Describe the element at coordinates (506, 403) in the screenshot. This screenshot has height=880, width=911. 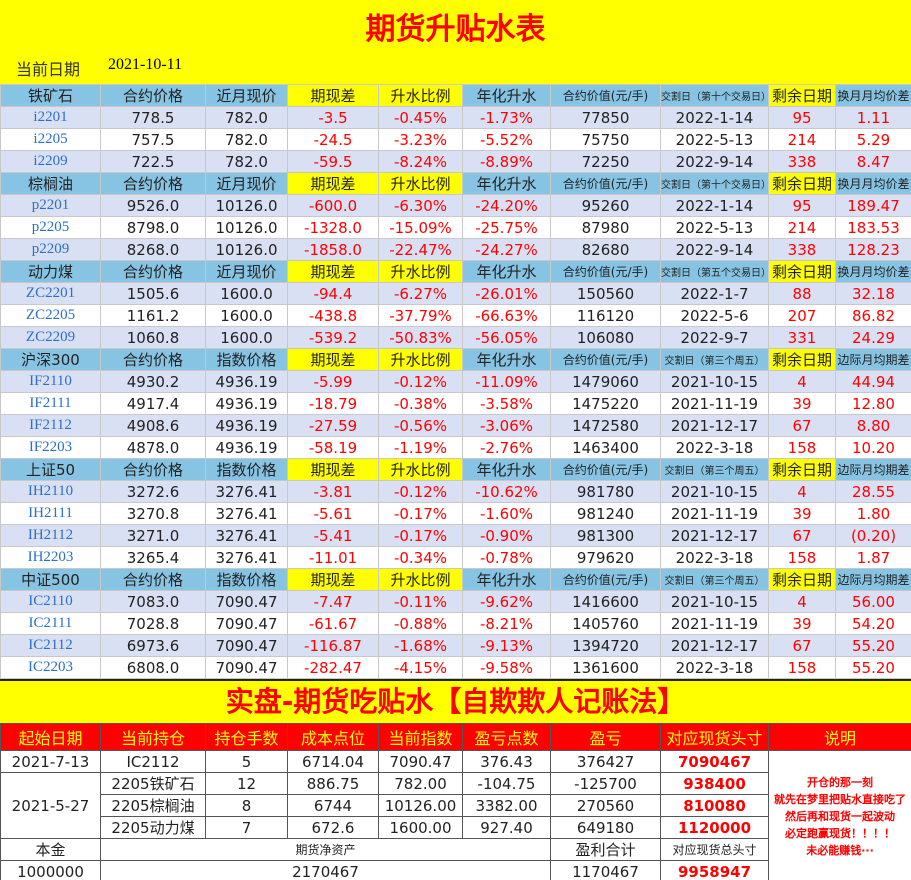
I see `cell: -3.58%` at that location.